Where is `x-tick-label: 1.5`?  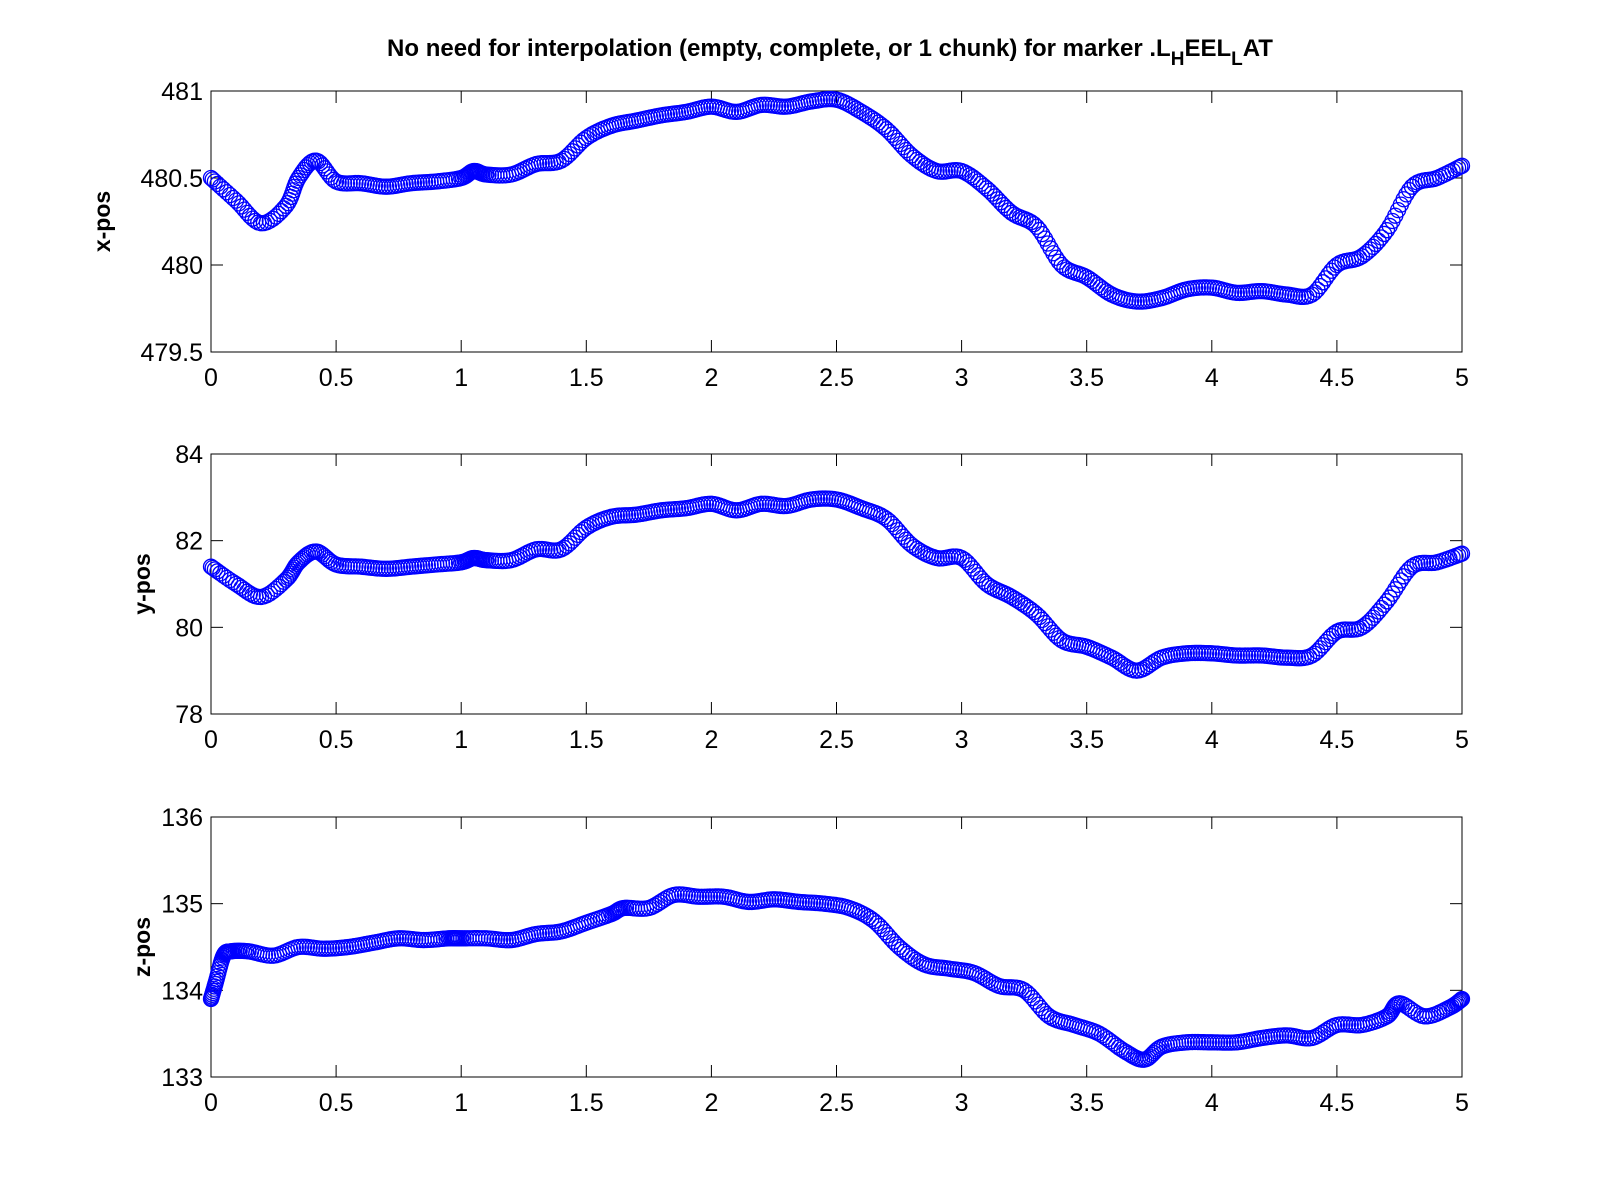 x-tick-label: 1.5 is located at coordinates (586, 1103).